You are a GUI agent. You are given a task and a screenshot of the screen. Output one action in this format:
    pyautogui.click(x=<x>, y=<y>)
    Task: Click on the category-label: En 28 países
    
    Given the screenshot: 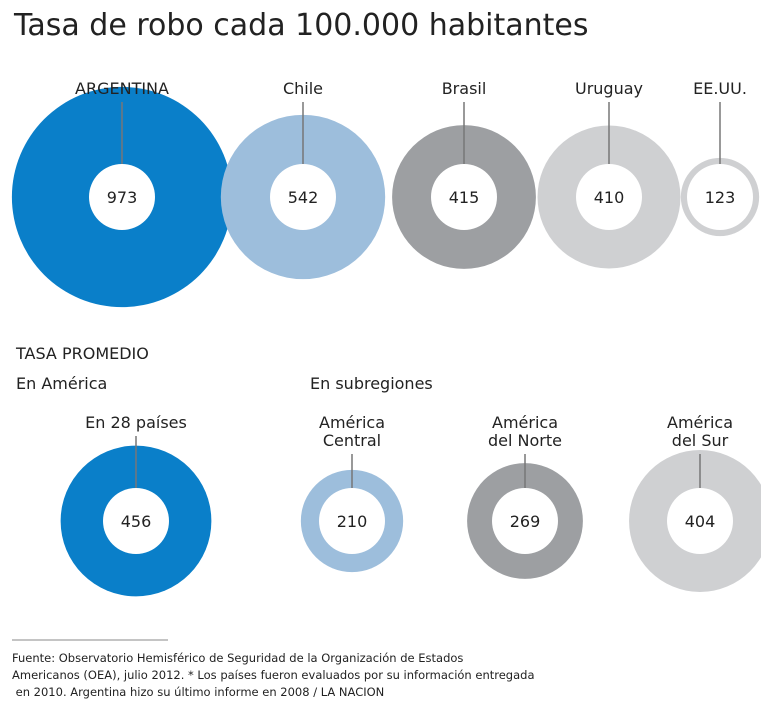 What is the action you would take?
    pyautogui.click(x=136, y=422)
    